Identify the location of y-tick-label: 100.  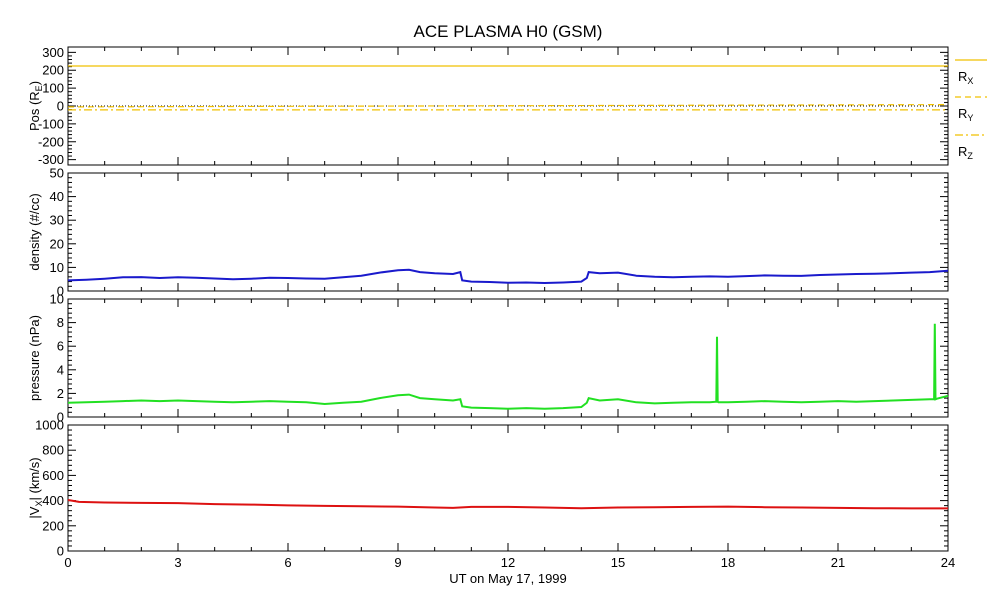
(53, 88).